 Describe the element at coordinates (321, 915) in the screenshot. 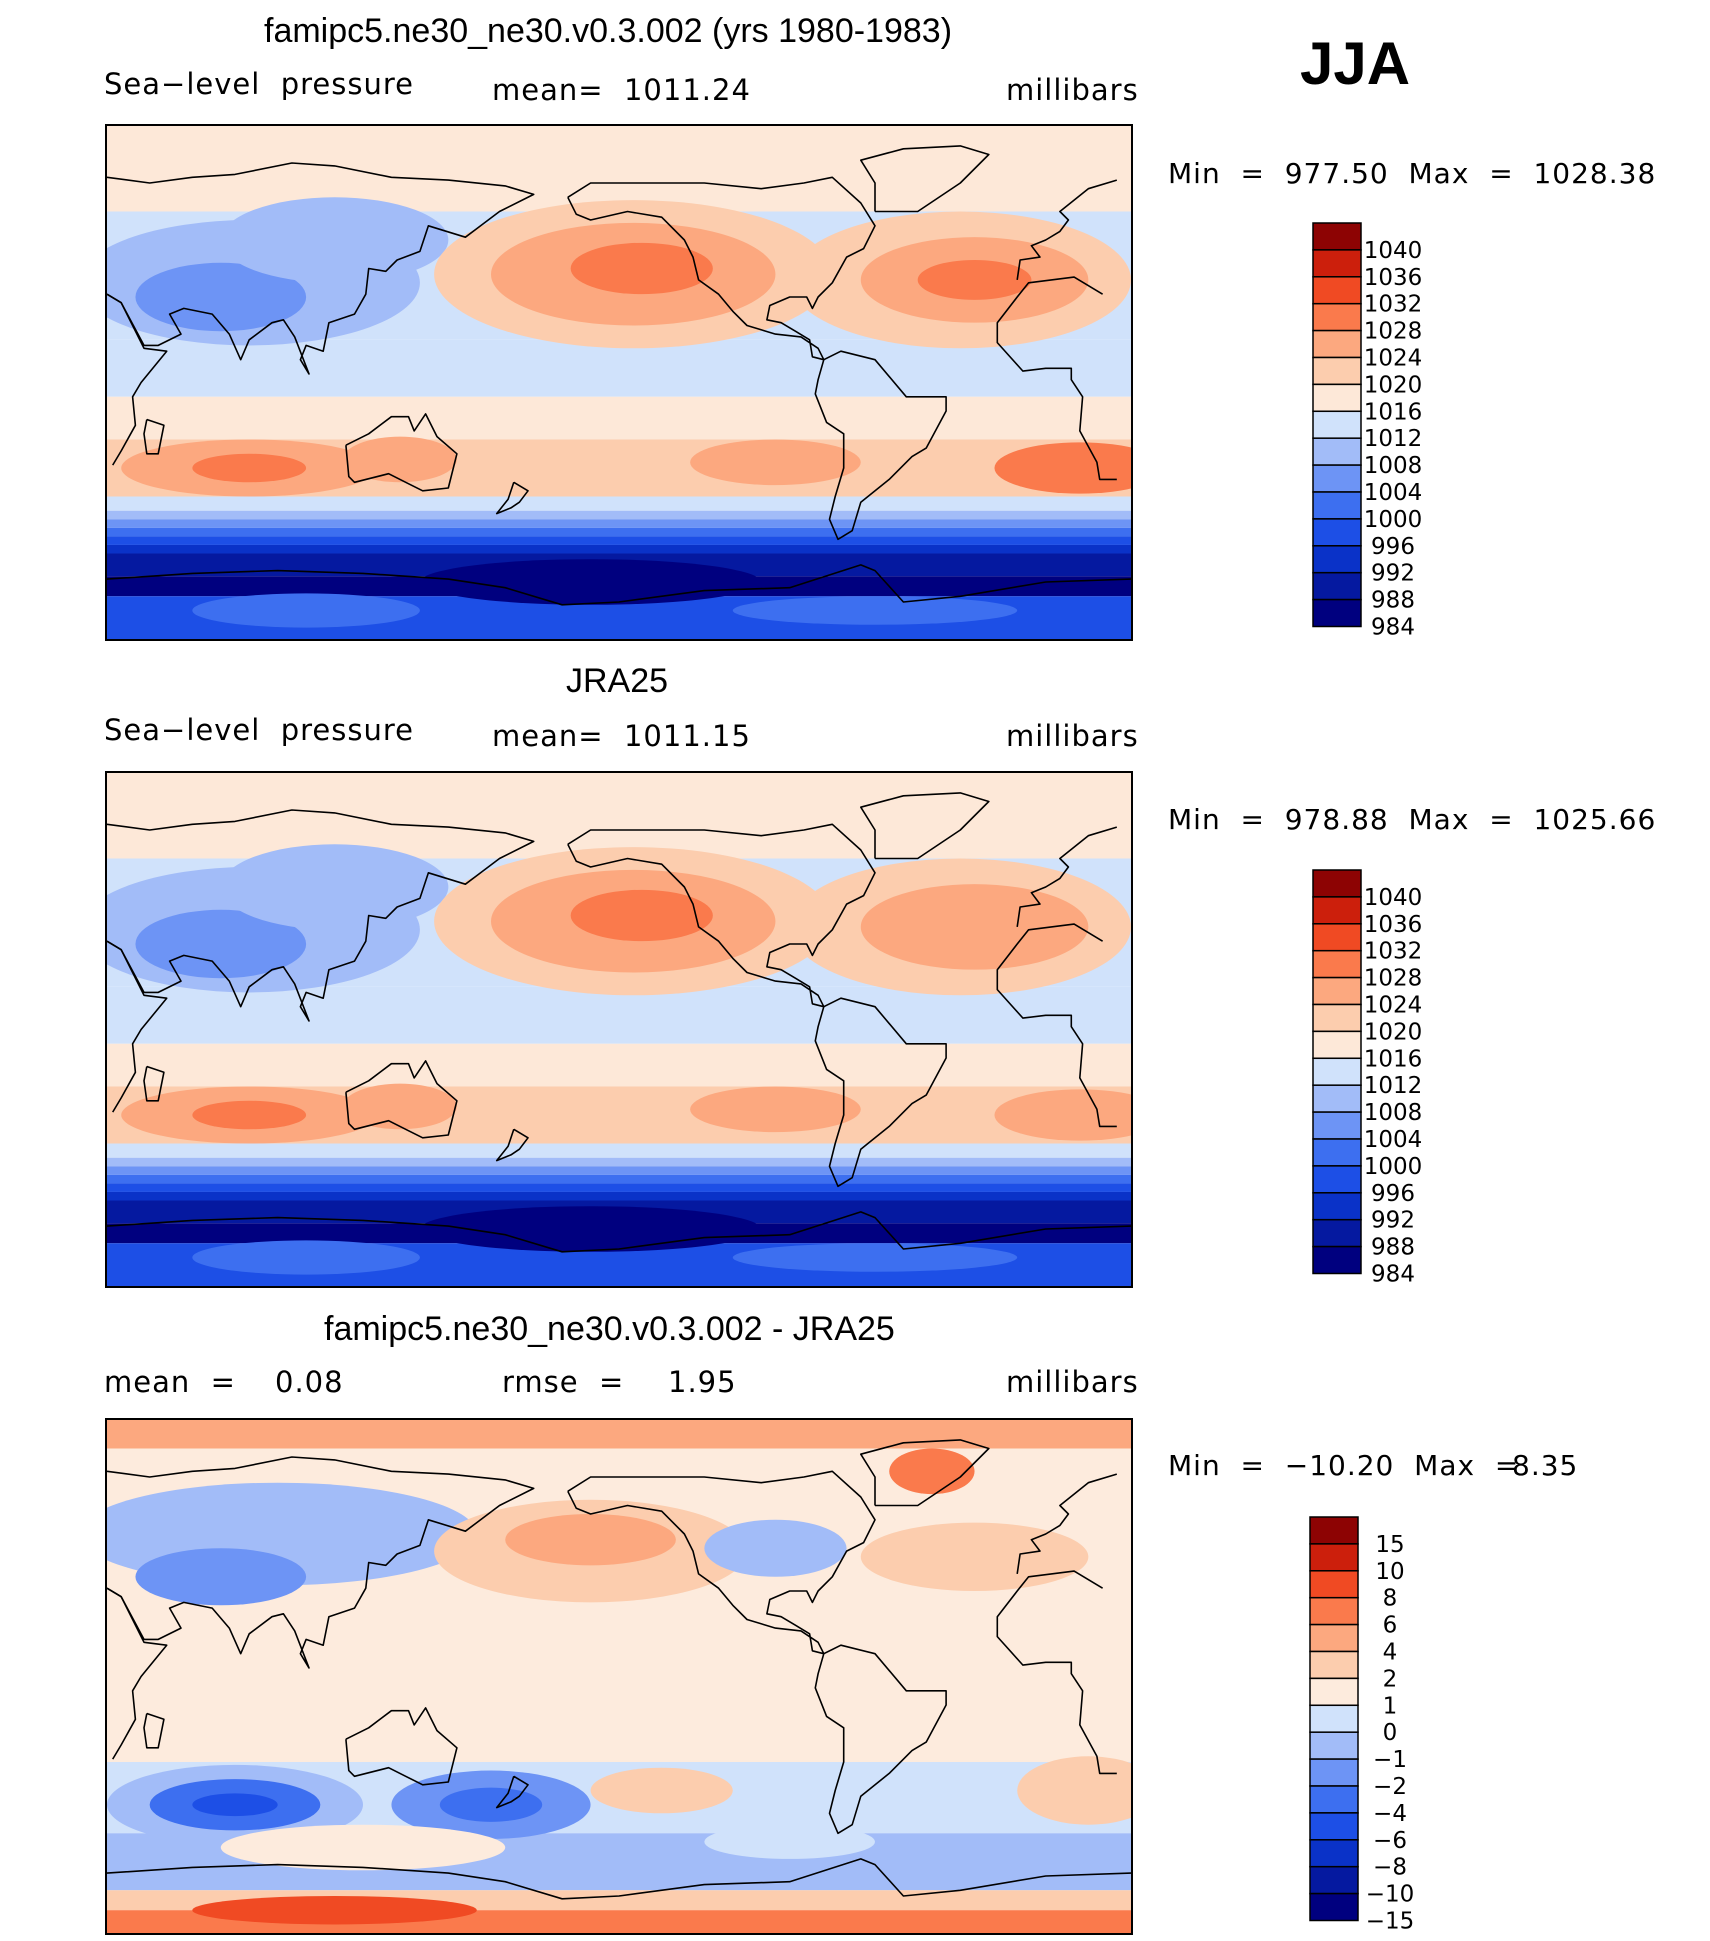

I see `coastline-eurasia` at that location.